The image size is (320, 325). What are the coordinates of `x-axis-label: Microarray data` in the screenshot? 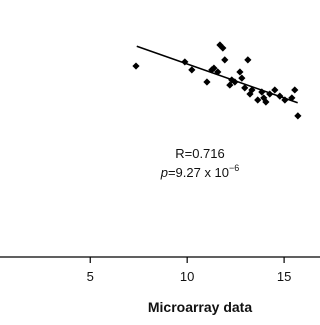 It's located at (200, 307).